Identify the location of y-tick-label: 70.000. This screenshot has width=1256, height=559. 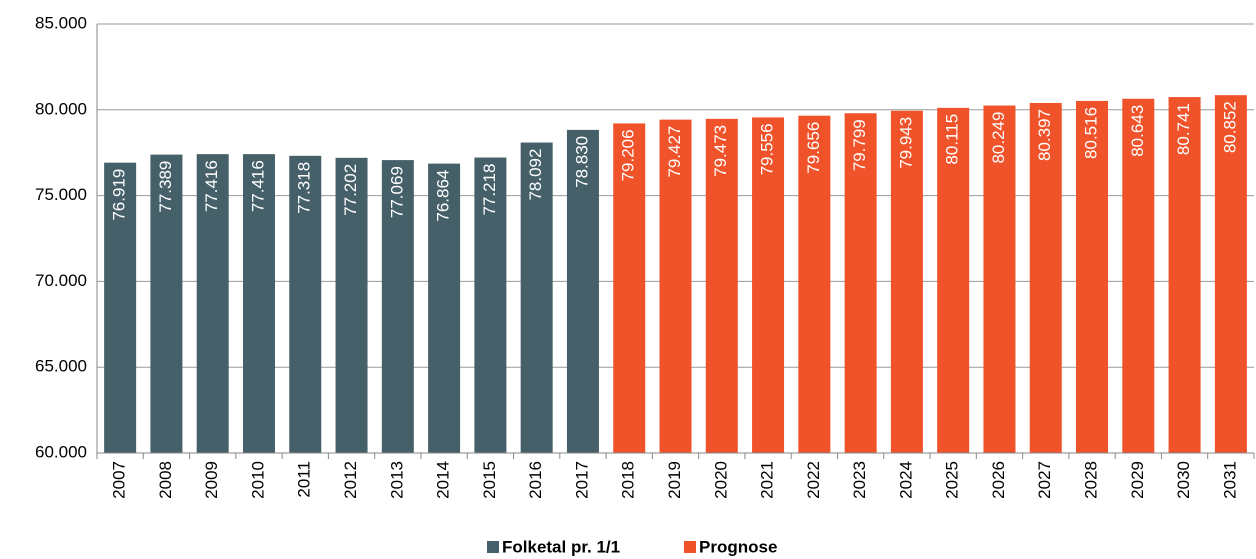
(61, 280).